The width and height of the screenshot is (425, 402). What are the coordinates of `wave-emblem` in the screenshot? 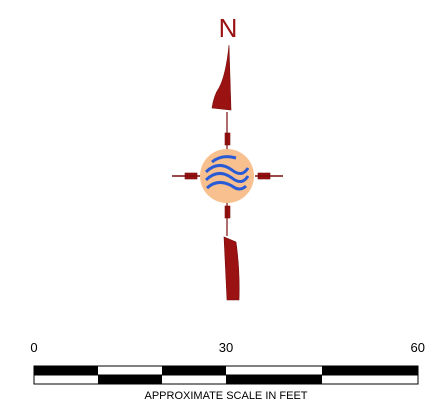 It's located at (227, 173).